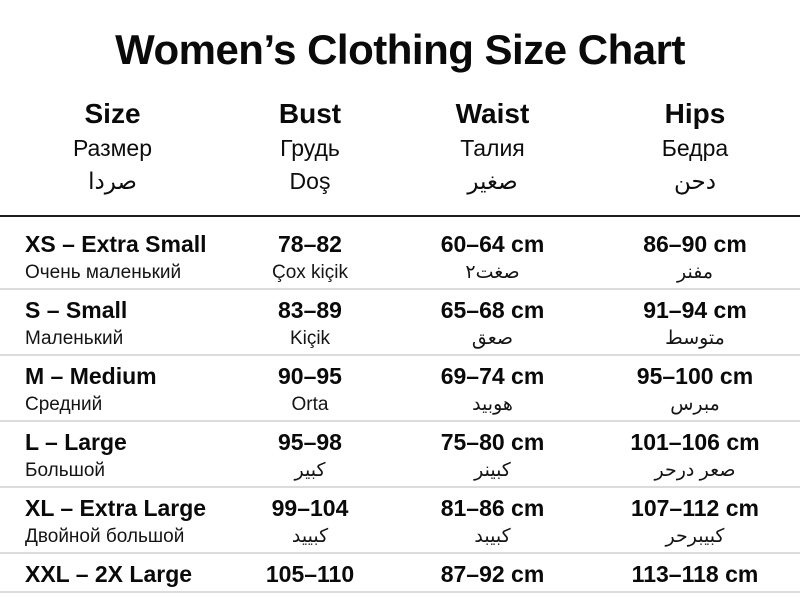 The height and width of the screenshot is (599, 800). What do you see at coordinates (492, 272) in the screenshot?
I see `waist-label-ar: صغت٢` at bounding box center [492, 272].